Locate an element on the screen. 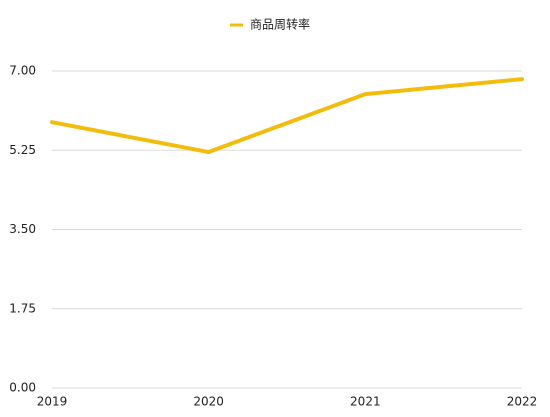 The width and height of the screenshot is (550, 417). y-tick-label: 0.00 is located at coordinates (22, 388).